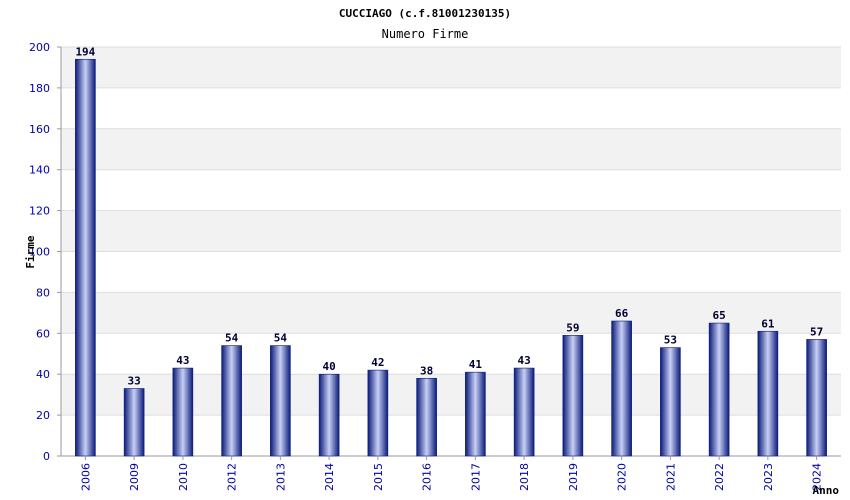 This screenshot has height=500, width=850. Describe the element at coordinates (719, 315) in the screenshot. I see `bar-value-label: 65` at that location.